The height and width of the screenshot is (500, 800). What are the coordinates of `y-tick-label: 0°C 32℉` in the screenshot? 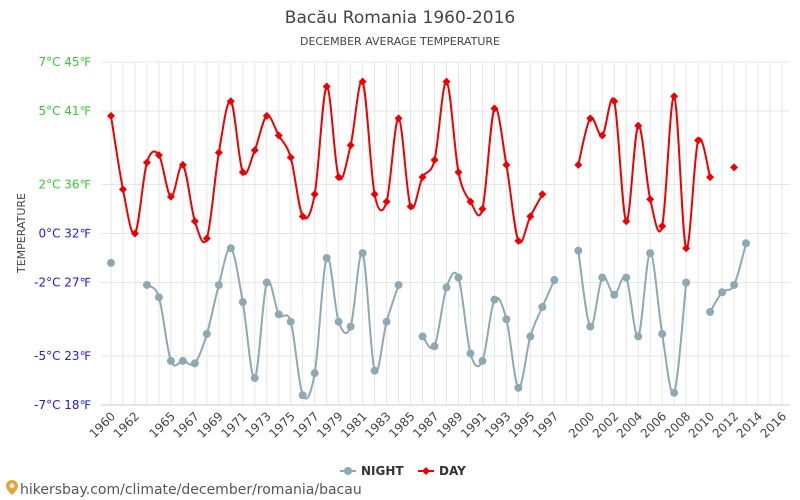 It's located at (64, 234).